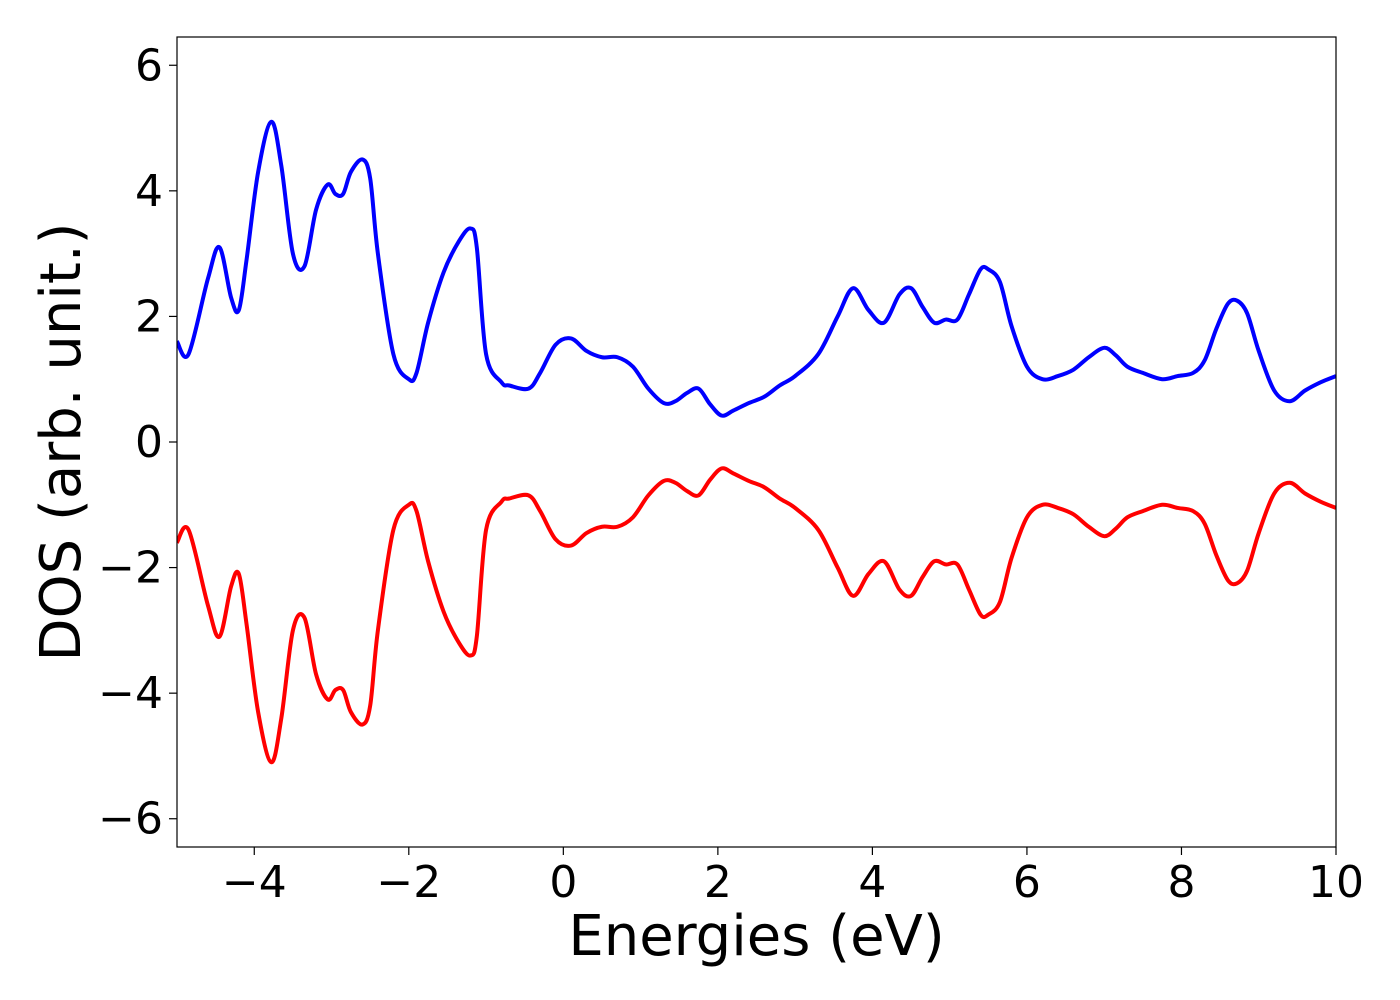  What do you see at coordinates (793, 877) in the screenshot?
I see `x-axis-ticks: −4 −2 0 2 4 6 8 10` at bounding box center [793, 877].